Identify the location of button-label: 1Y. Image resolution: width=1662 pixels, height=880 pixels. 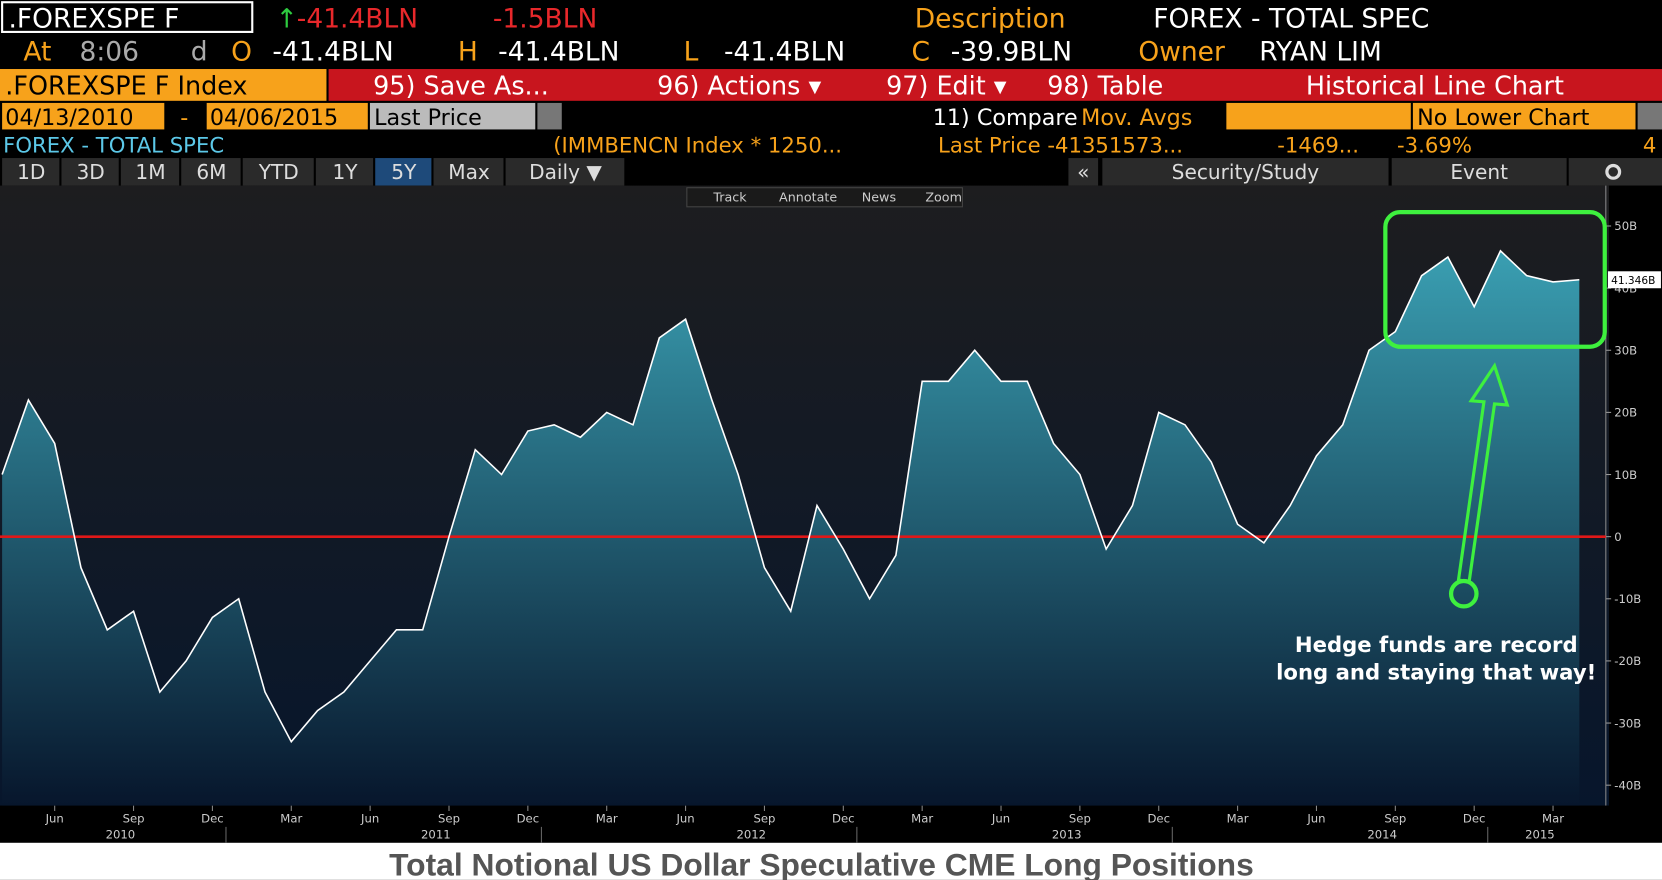
(345, 172).